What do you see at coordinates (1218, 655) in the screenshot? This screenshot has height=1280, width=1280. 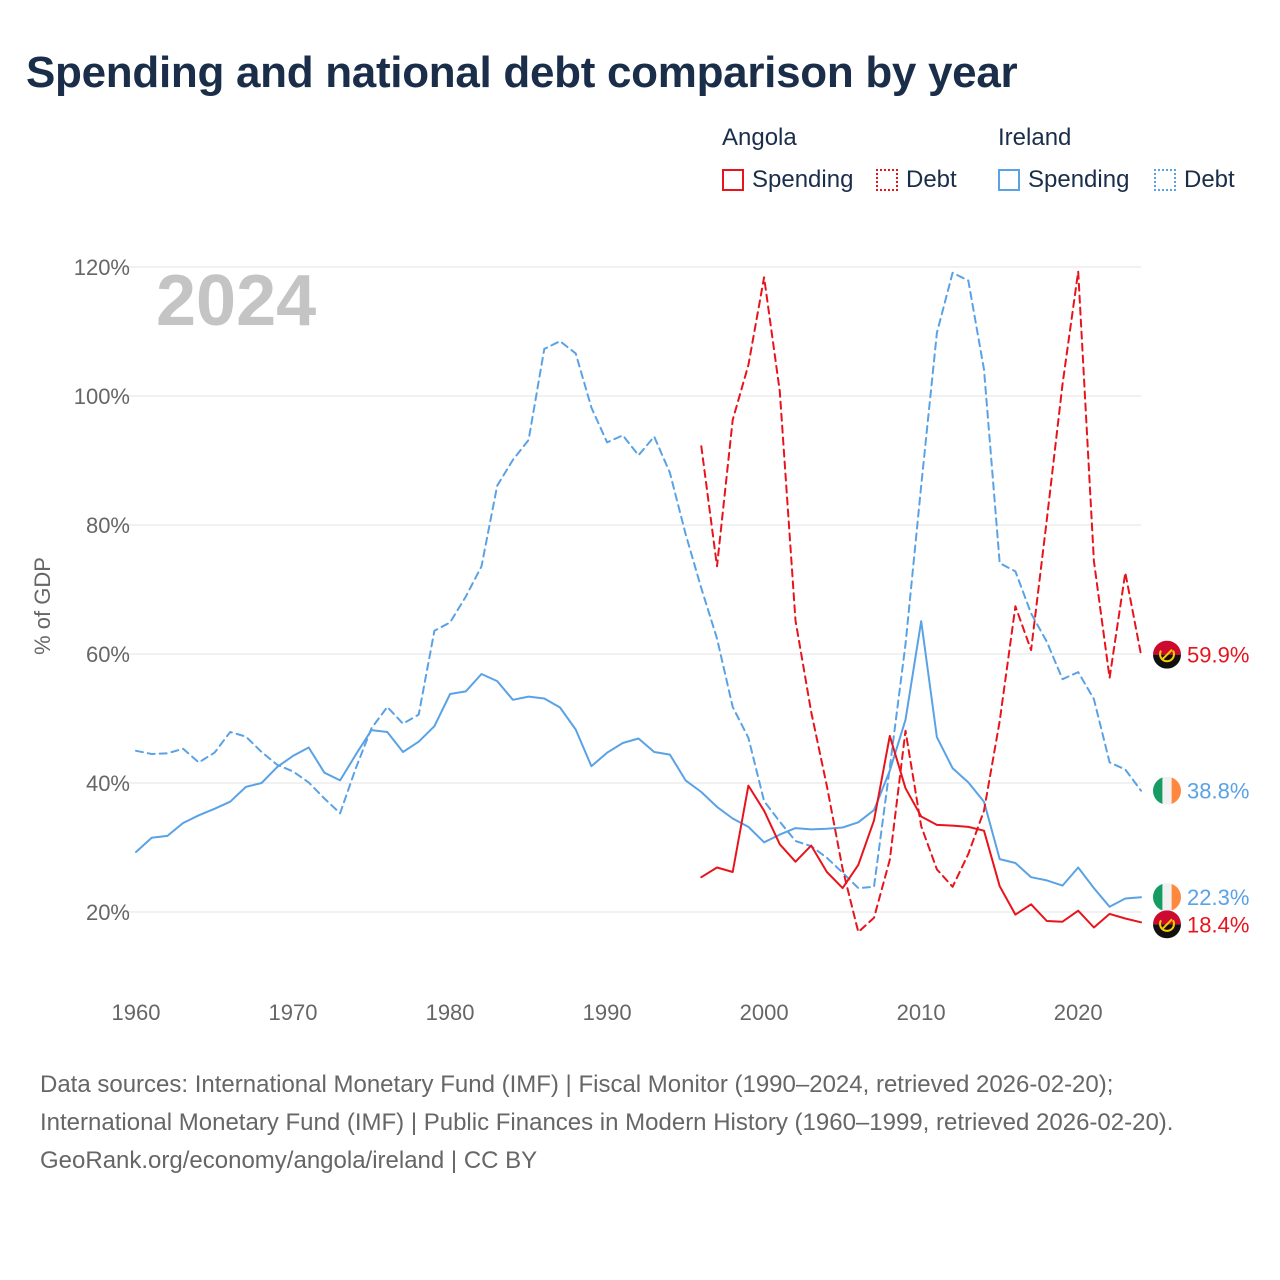 I see `end-value-label: 59.9%` at bounding box center [1218, 655].